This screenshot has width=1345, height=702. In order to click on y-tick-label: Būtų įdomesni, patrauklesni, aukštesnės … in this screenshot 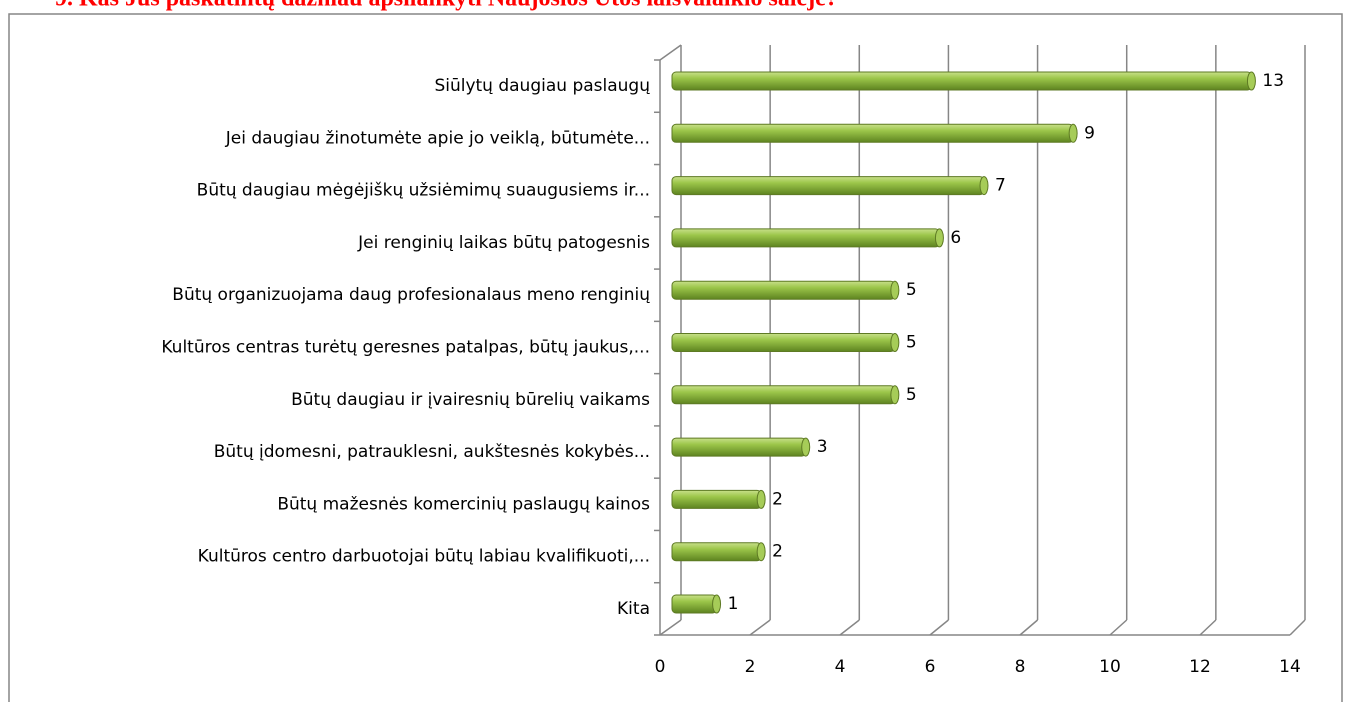, I will do `click(432, 452)`.